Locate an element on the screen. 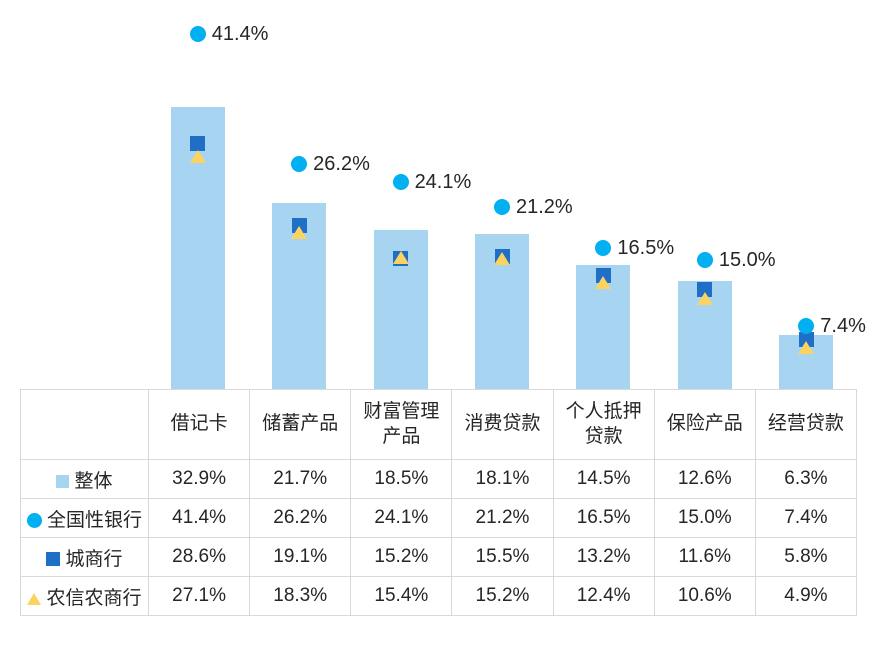 The width and height of the screenshot is (888, 646). value-cell: 7.4% is located at coordinates (806, 518).